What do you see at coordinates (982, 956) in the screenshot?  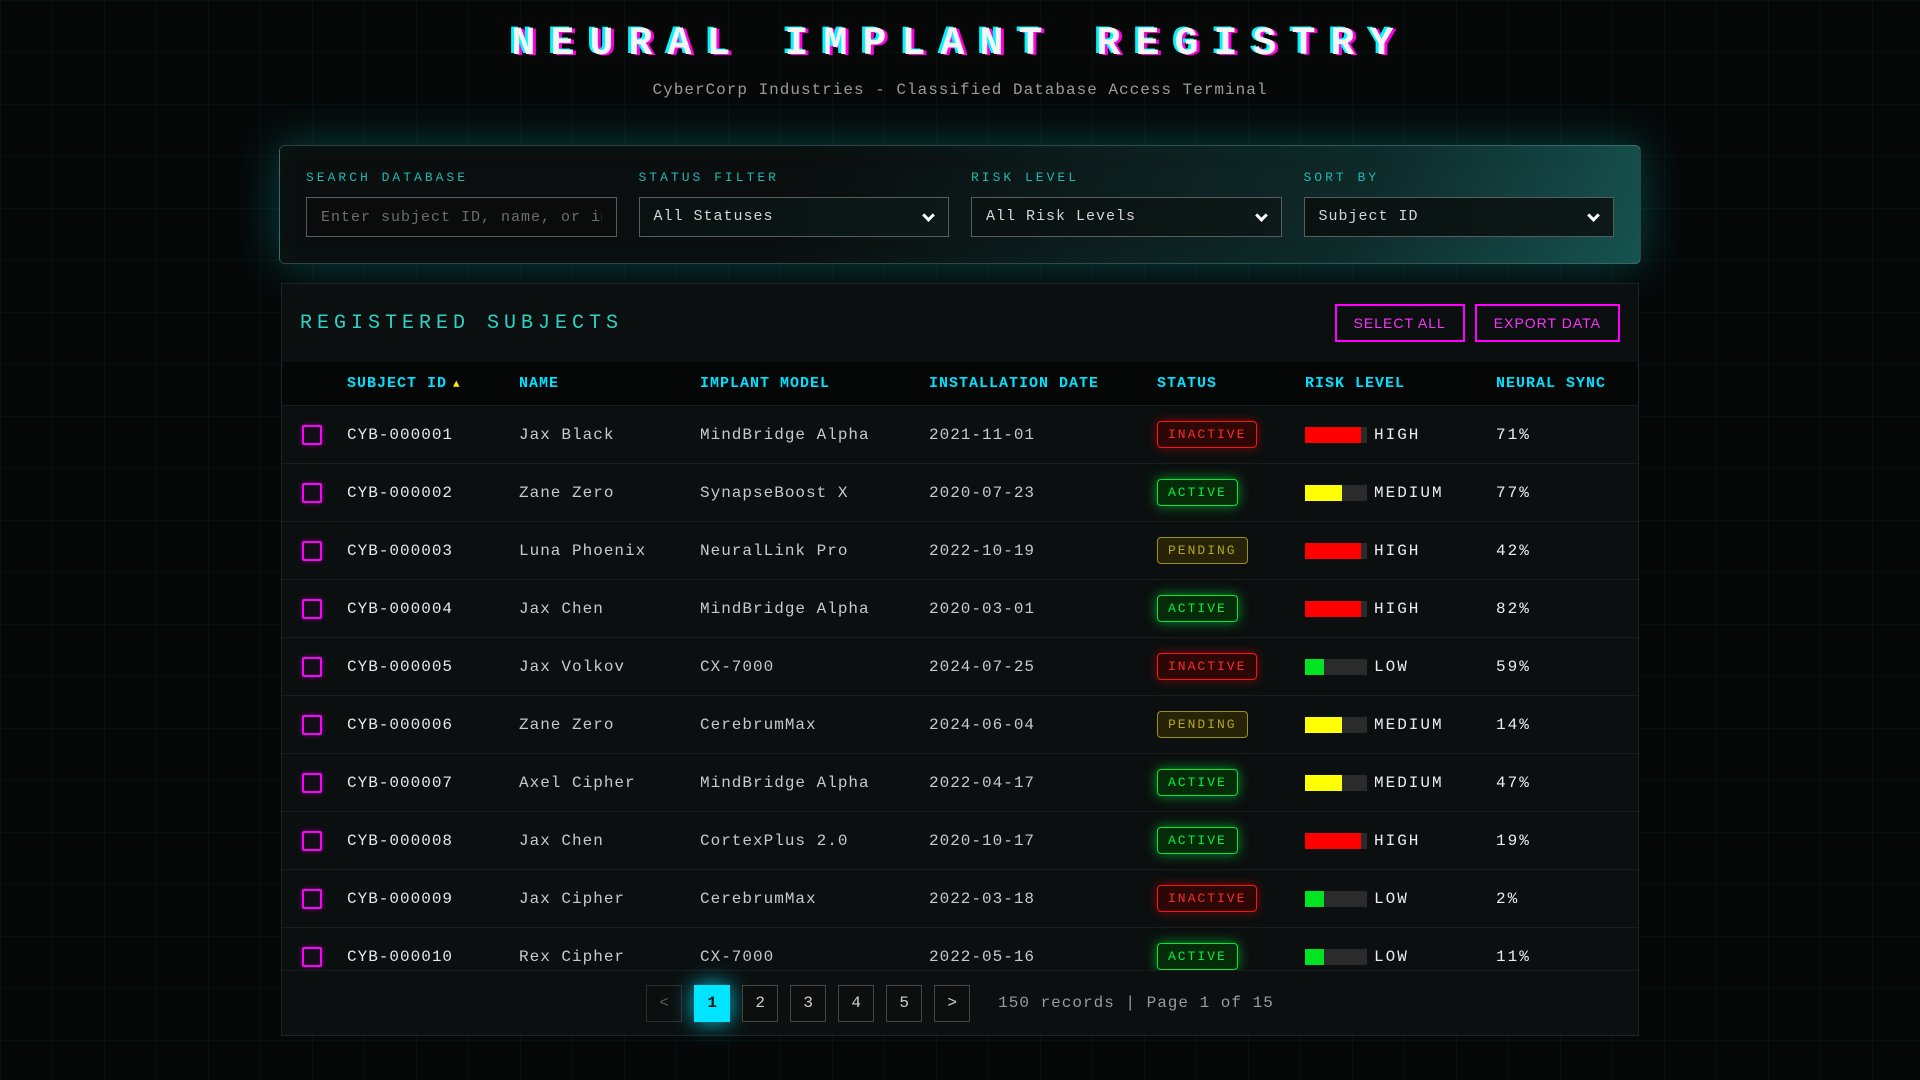 I see `installation-date-cell: 2022-05-16` at bounding box center [982, 956].